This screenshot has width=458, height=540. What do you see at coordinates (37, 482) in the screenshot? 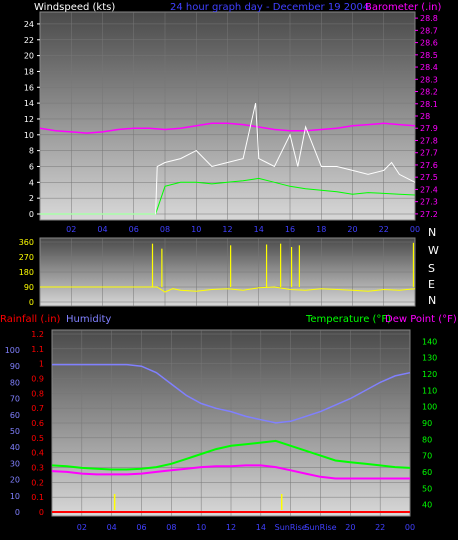
I see `rain-tick-label: 0.2` at bounding box center [37, 482].